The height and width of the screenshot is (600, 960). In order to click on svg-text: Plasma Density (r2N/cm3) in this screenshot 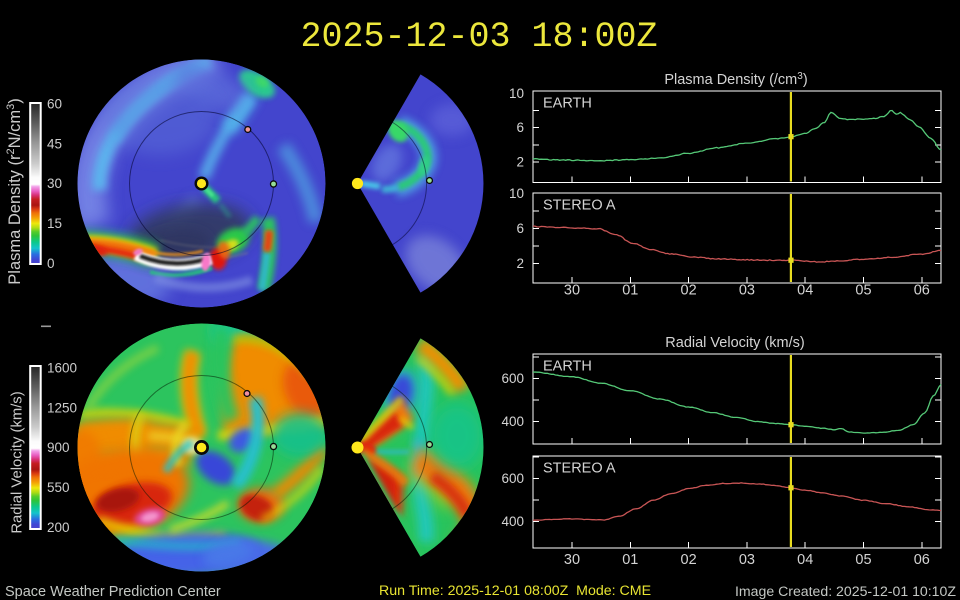, I will do `click(14, 191)`.